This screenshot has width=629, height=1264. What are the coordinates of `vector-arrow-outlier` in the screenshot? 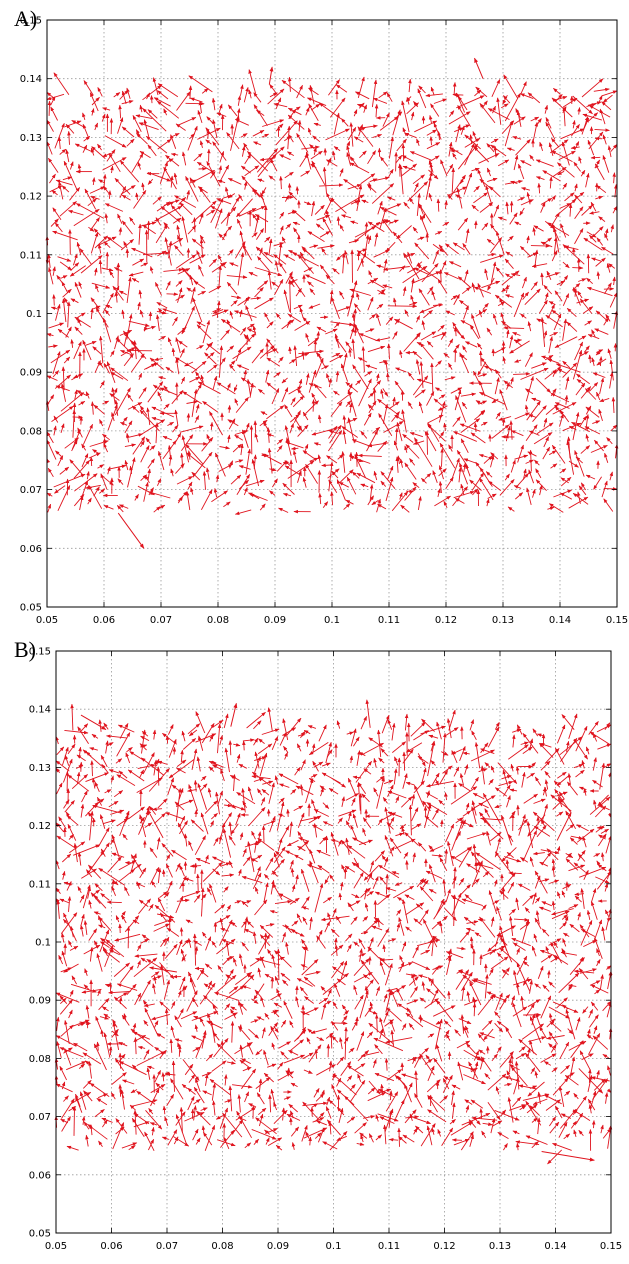 It's located at (234, 714).